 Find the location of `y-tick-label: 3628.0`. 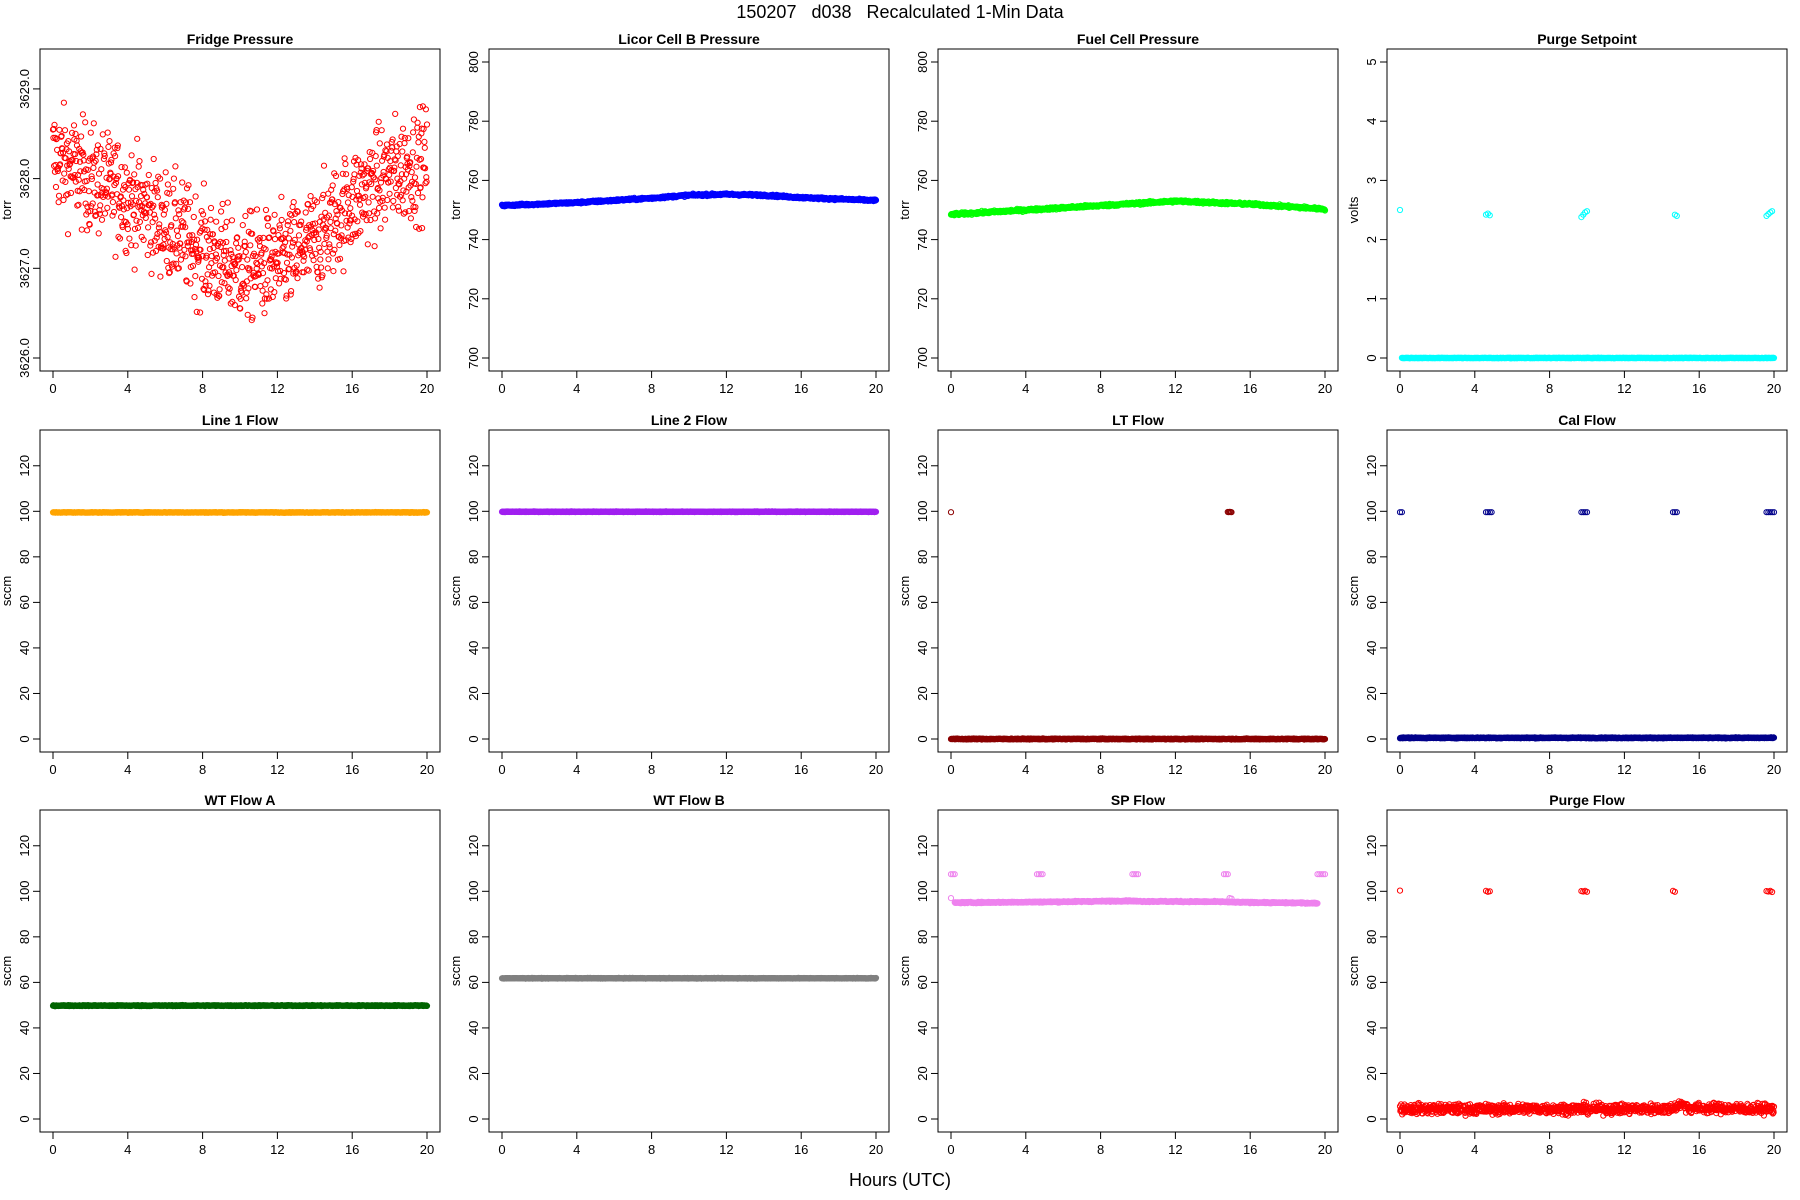

y-tick-label: 3628.0 is located at coordinates (24, 179).